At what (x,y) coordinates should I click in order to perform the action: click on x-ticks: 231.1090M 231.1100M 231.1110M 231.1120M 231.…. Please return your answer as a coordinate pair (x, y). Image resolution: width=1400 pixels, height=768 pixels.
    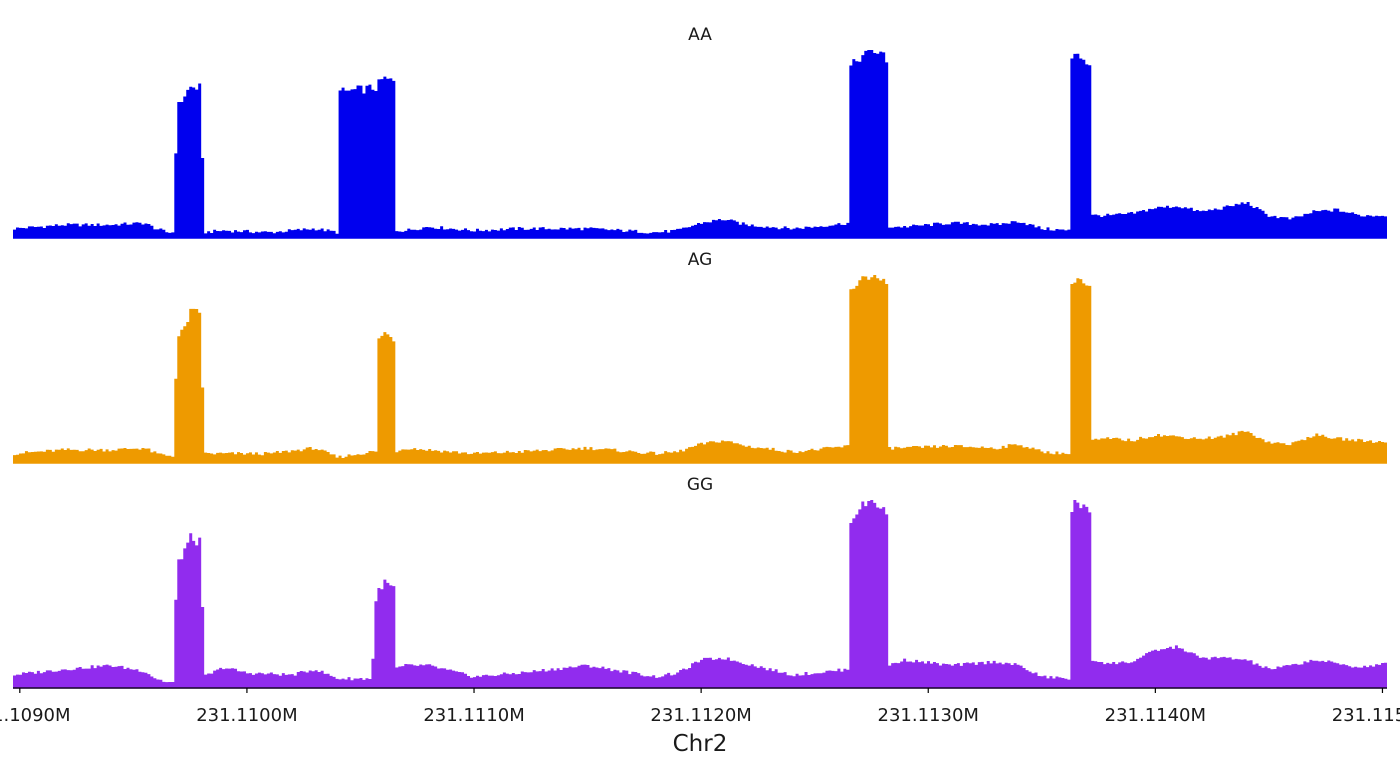
    Looking at the image, I should click on (700, 707).